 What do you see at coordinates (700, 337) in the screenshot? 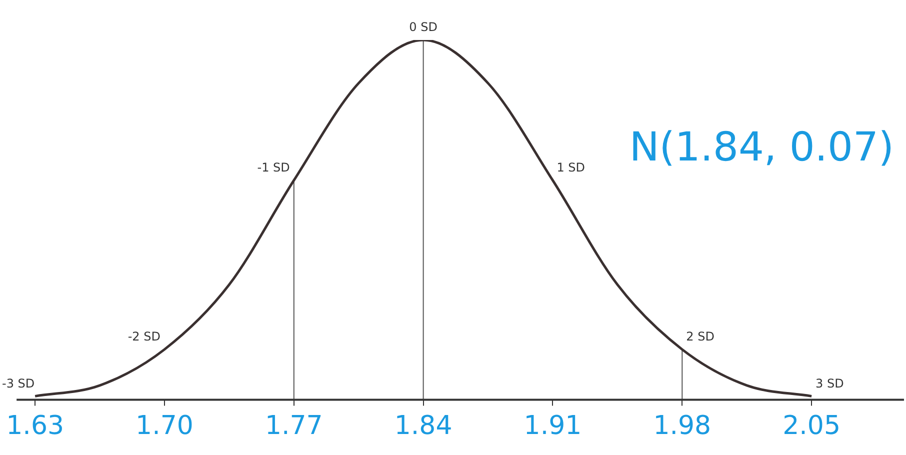
I see `annotation: 2 SD` at bounding box center [700, 337].